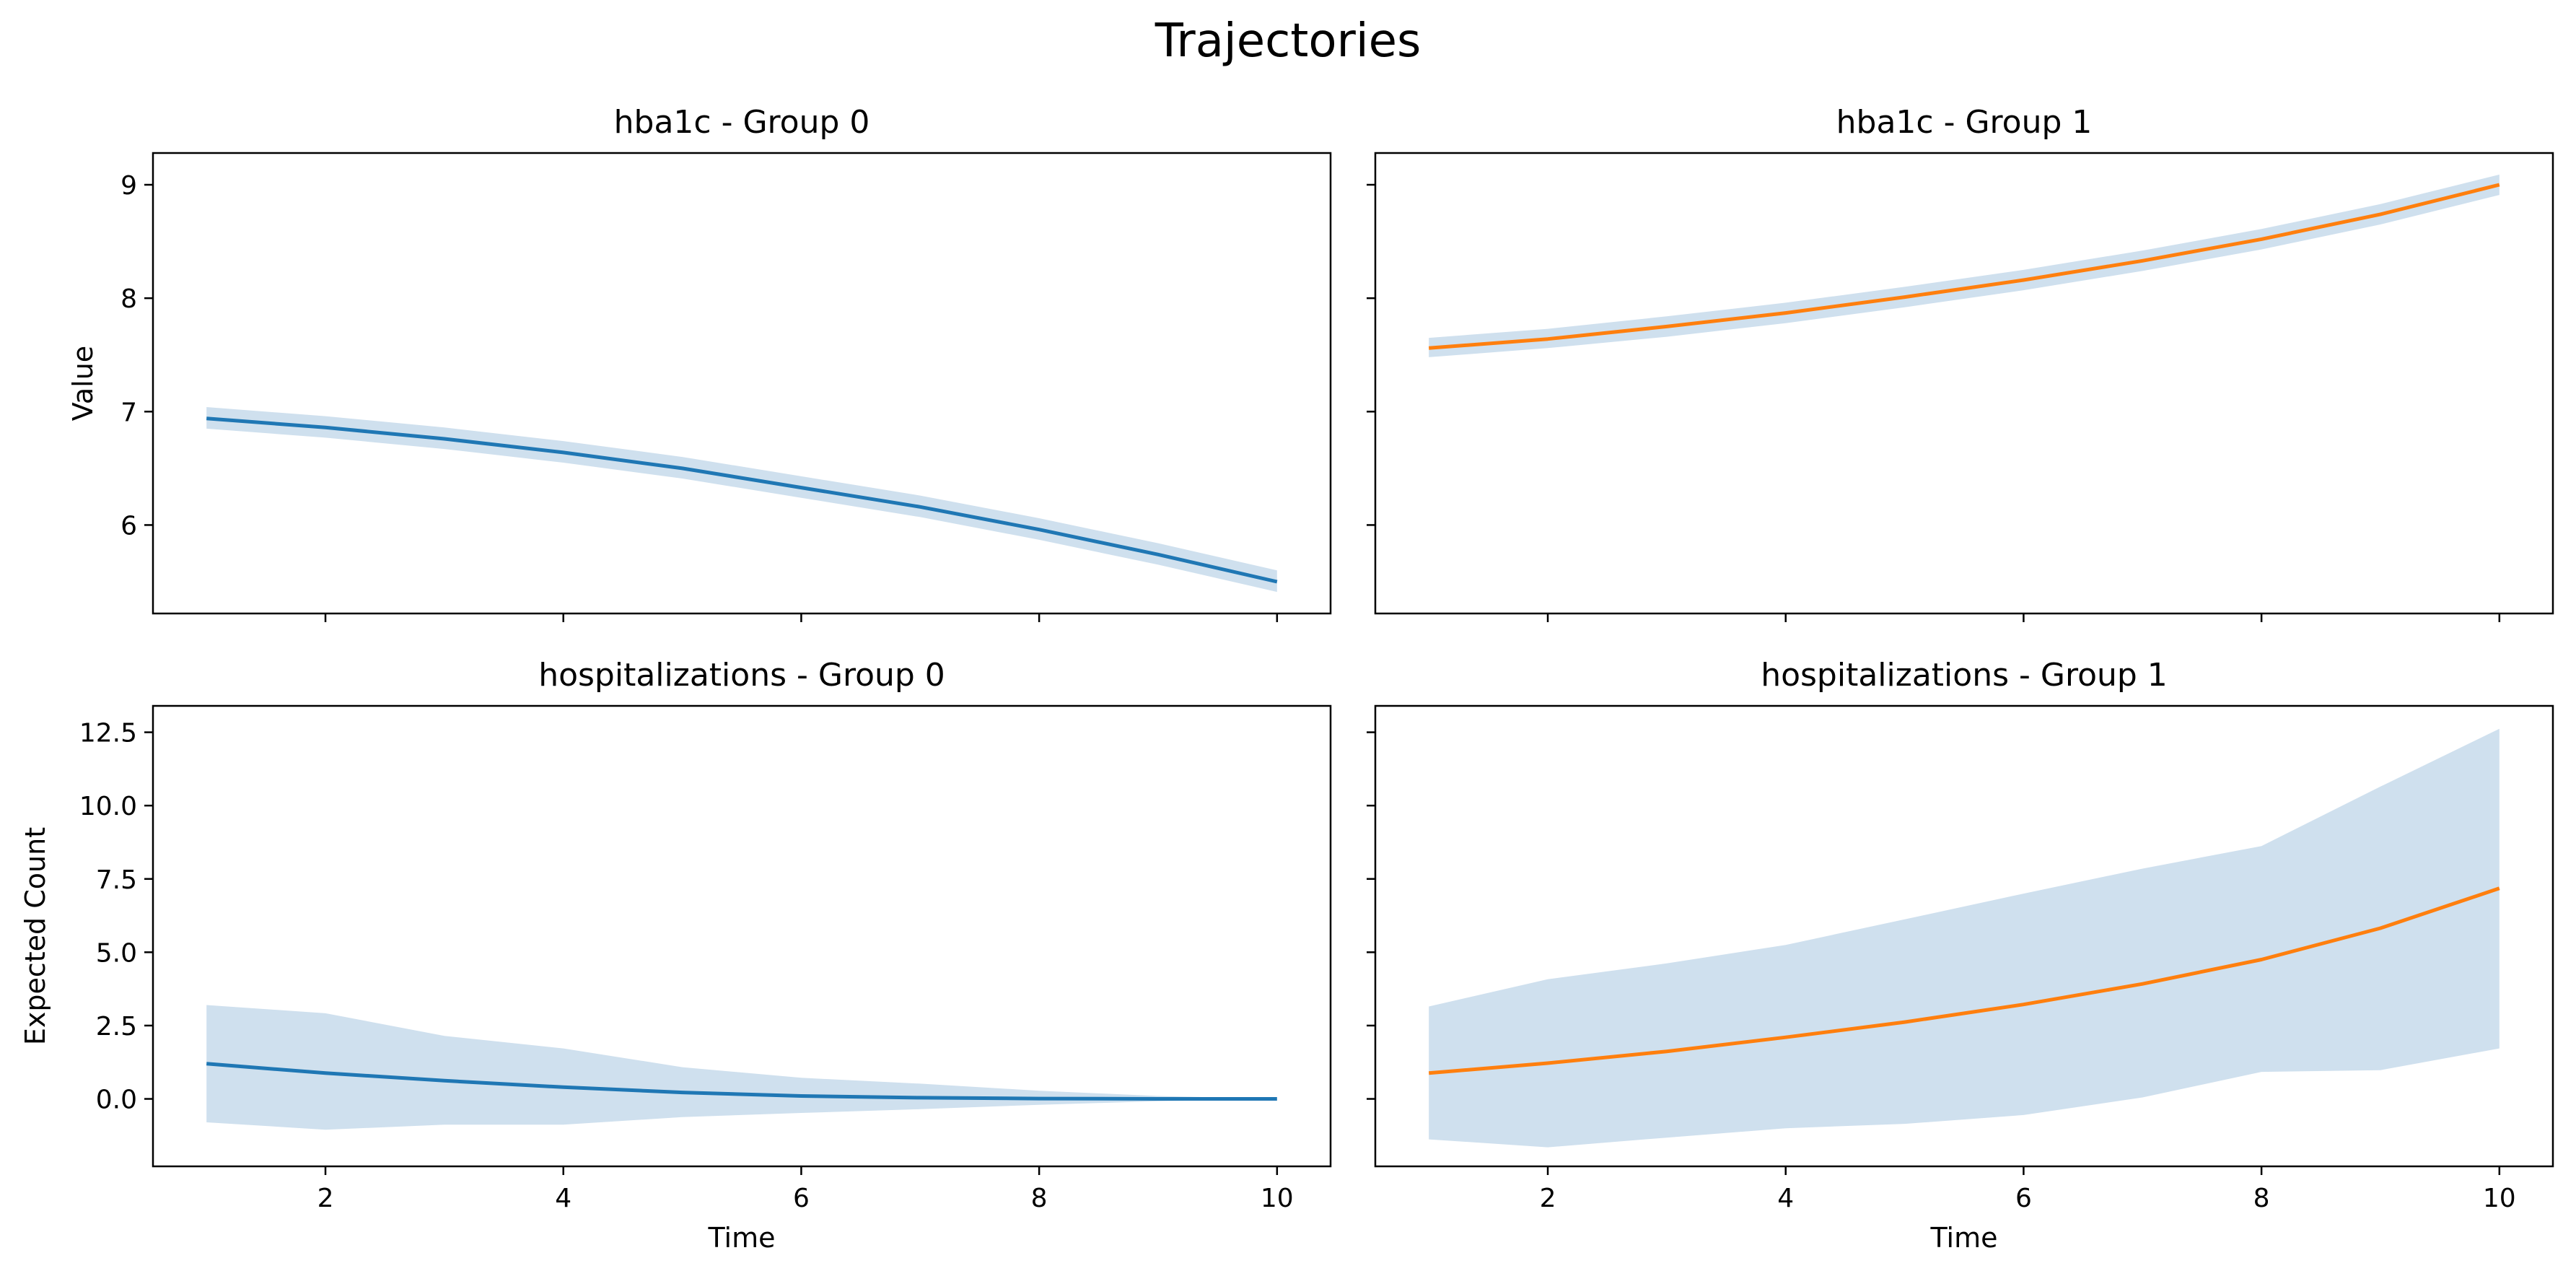 This screenshot has height=1284, width=2576. I want to click on panel-title: hba1c - Group 1, so click(1965, 122).